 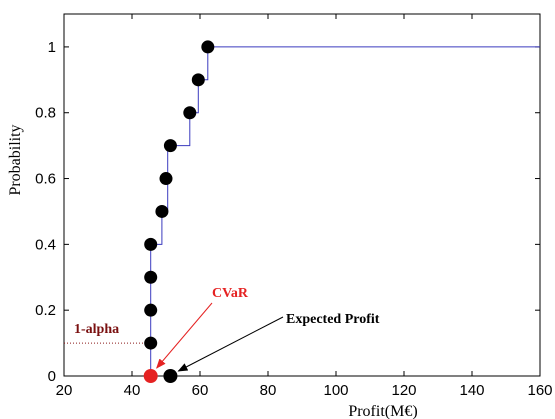 What do you see at coordinates (64, 390) in the screenshot?
I see `x-tick-label: 20` at bounding box center [64, 390].